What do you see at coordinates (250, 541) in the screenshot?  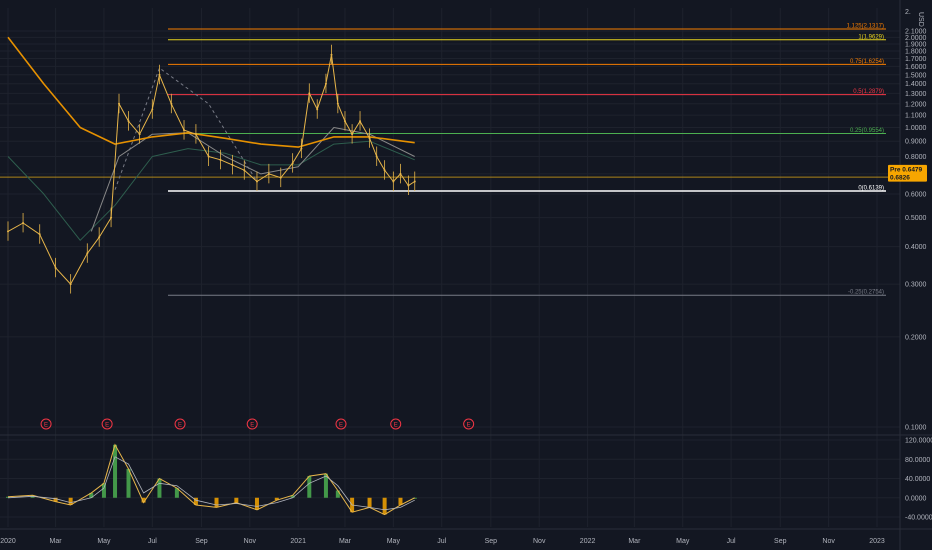 I see `time-tick-5: Nov` at bounding box center [250, 541].